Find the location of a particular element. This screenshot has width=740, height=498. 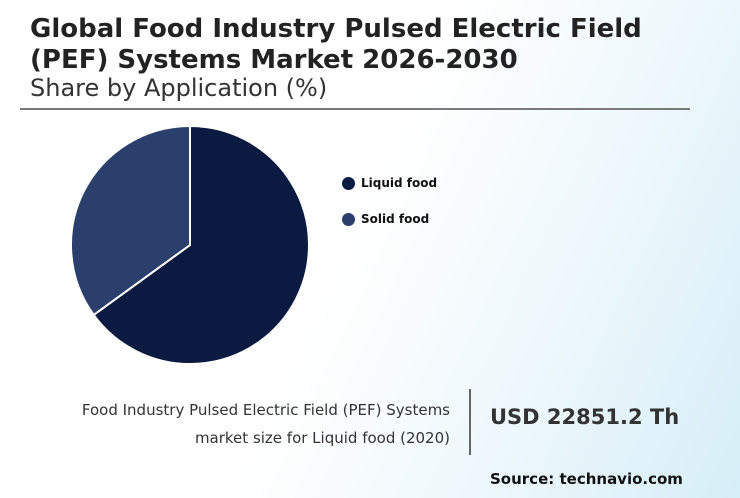

stat-divider is located at coordinates (470, 422).